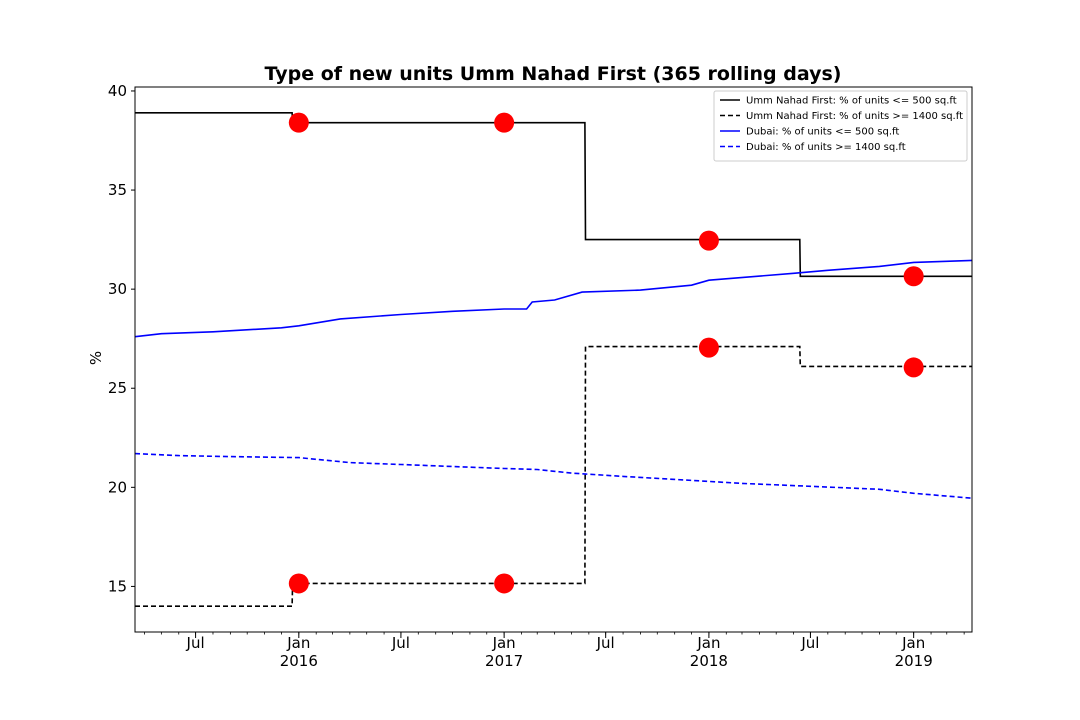  What do you see at coordinates (195, 643) in the screenshot?
I see `x-tick-label-1: Jul` at bounding box center [195, 643].